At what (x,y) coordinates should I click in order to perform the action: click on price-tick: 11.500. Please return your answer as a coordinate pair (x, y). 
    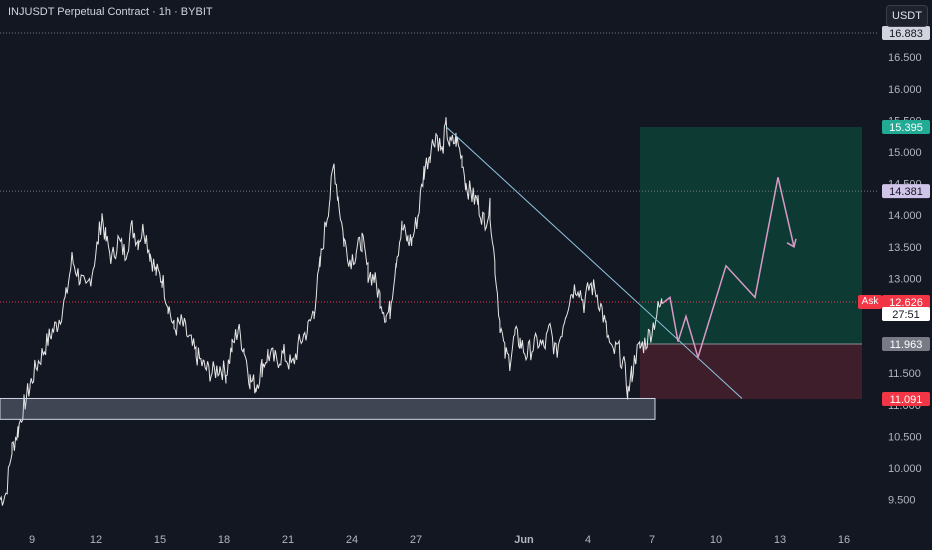
    Looking at the image, I should click on (904, 374).